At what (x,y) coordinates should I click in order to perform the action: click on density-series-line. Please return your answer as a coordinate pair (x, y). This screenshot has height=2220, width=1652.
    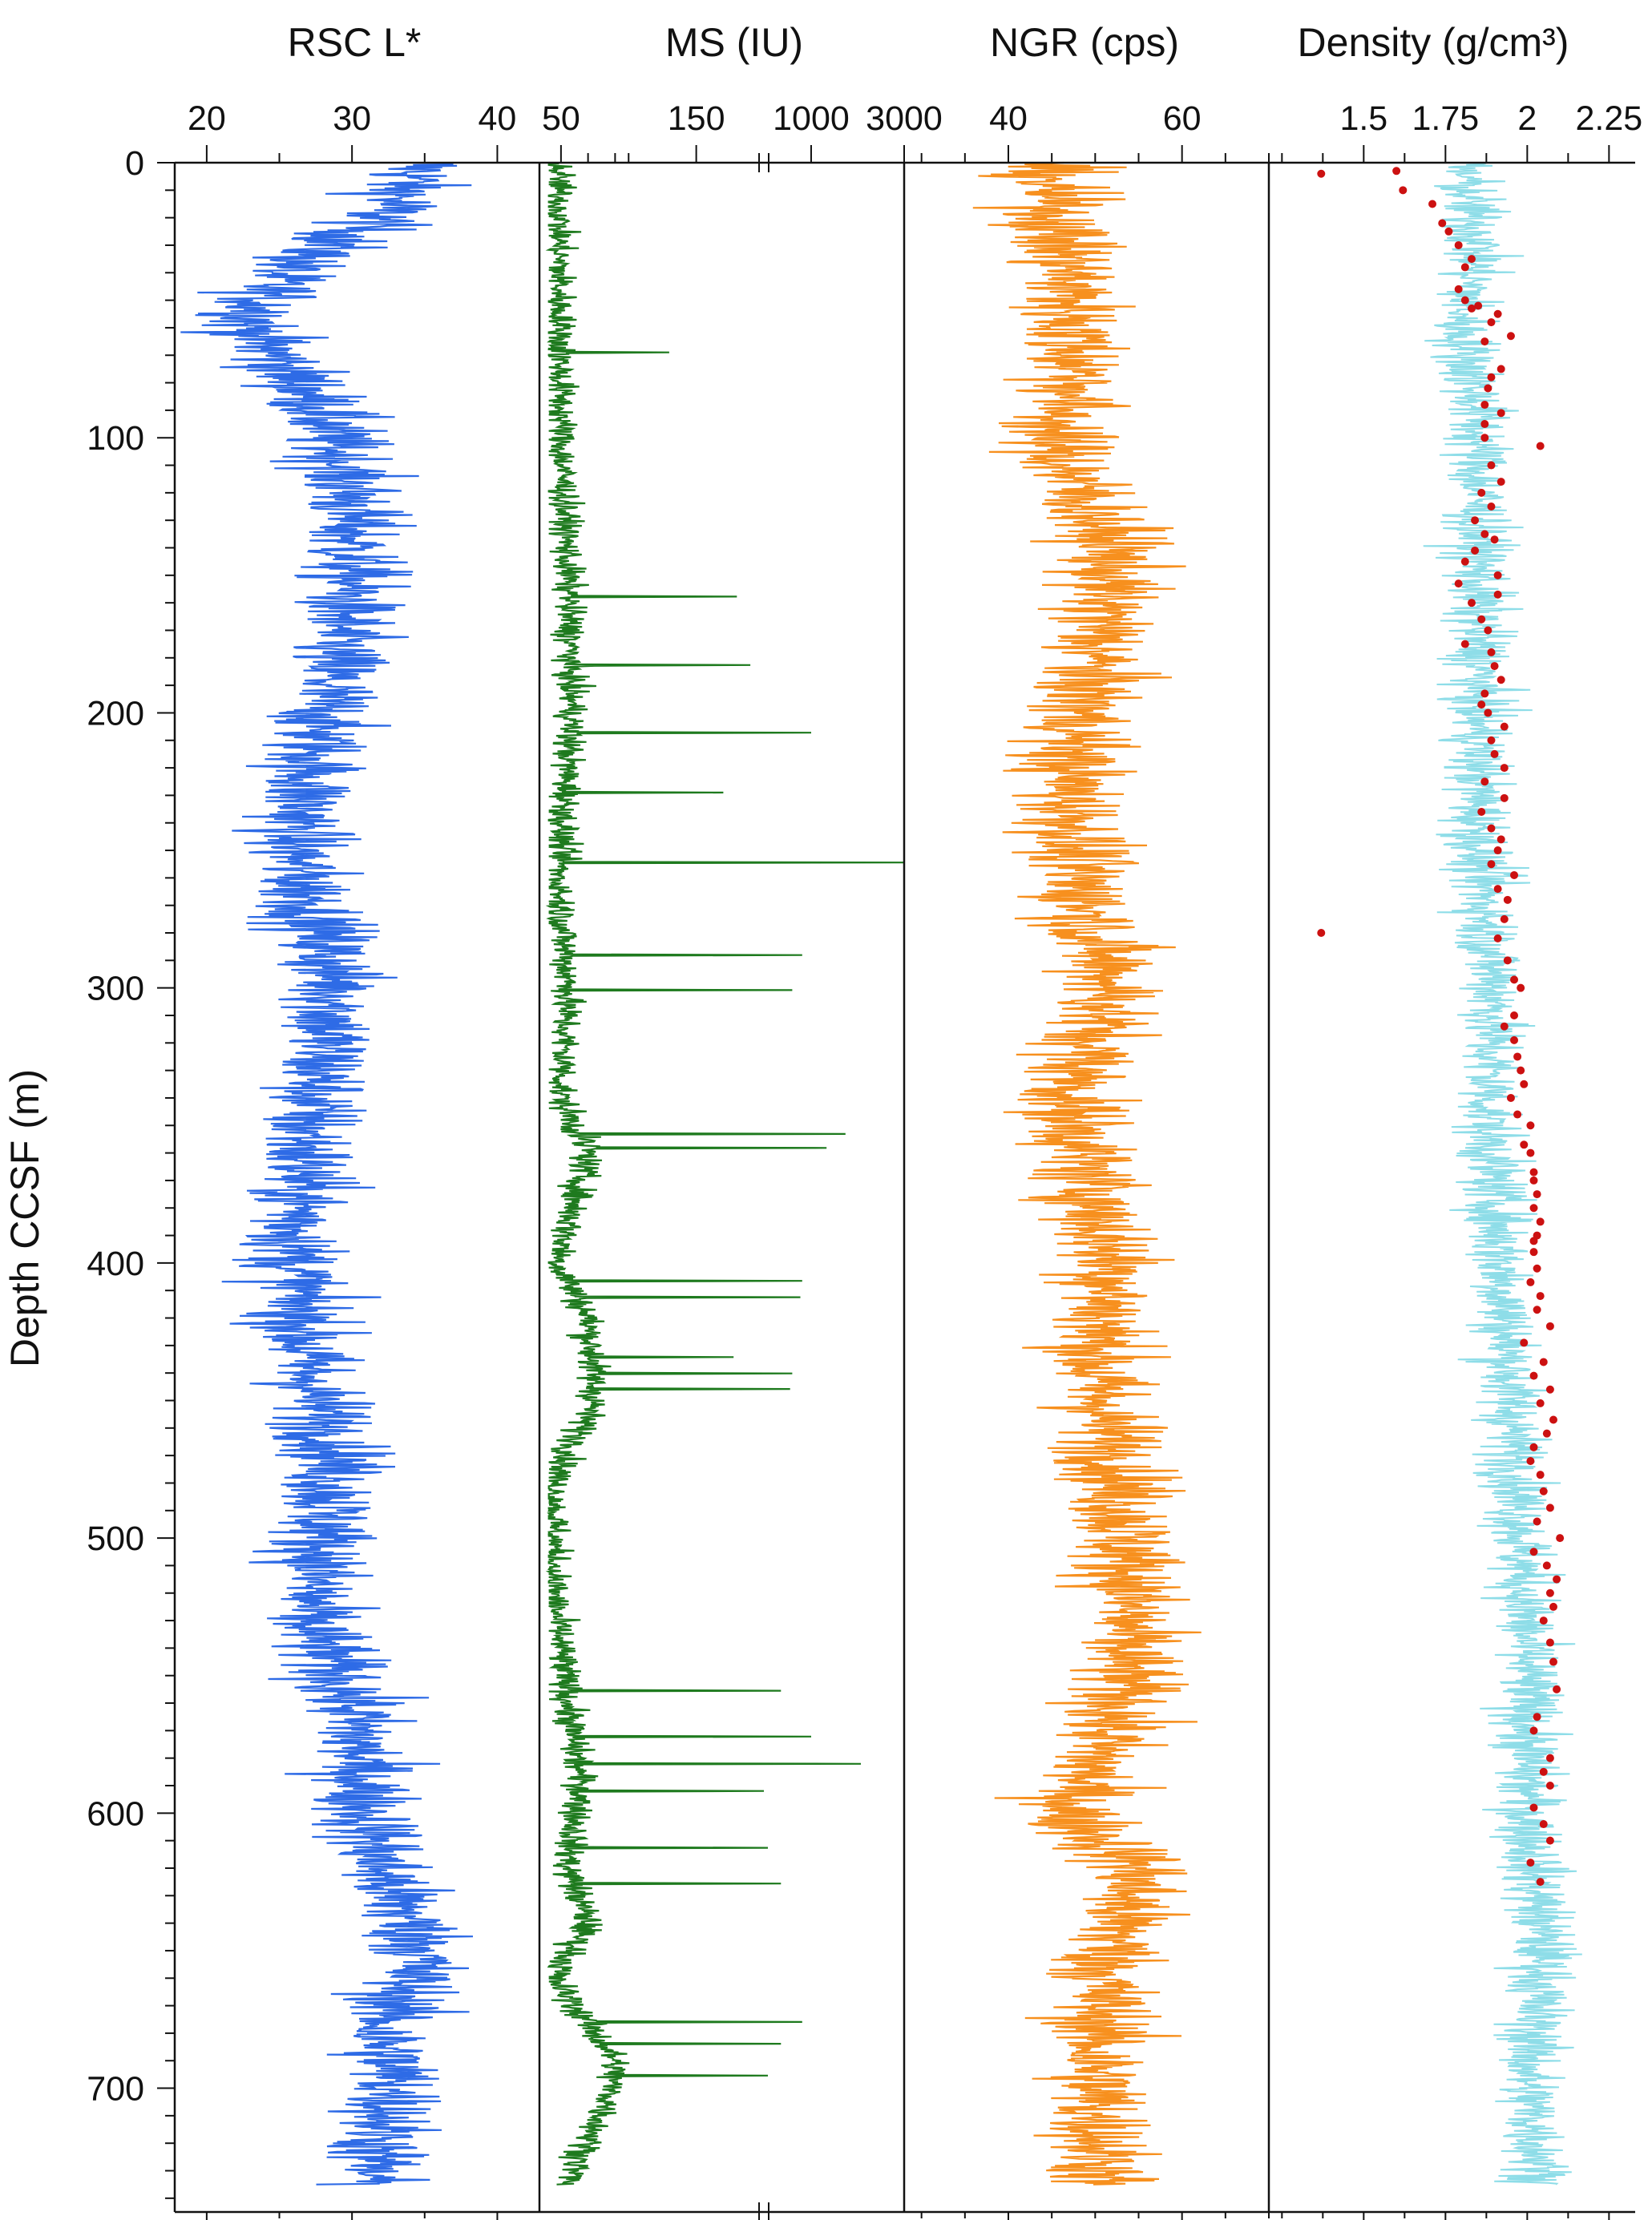
    Looking at the image, I should click on (1502, 1174).